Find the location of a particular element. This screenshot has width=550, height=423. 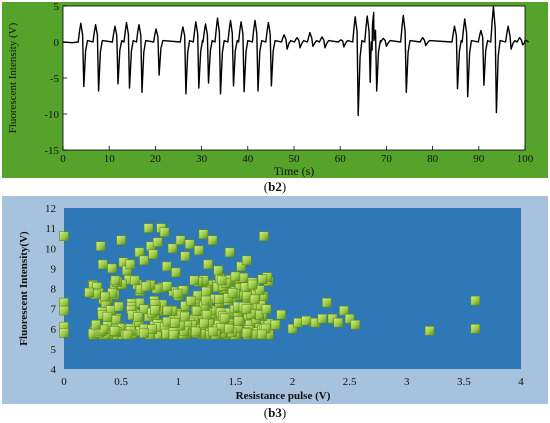

b2-x-tick-label: 70 is located at coordinates (387, 159).